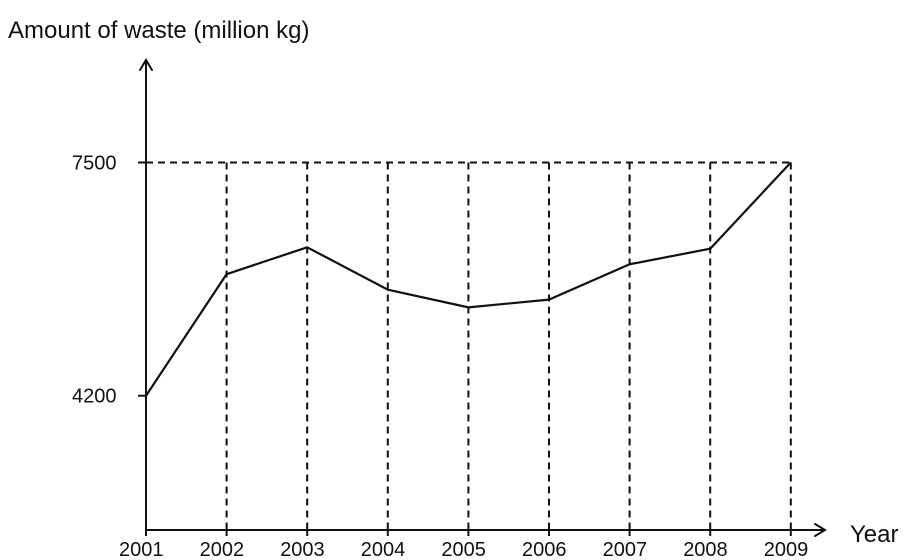 The height and width of the screenshot is (560, 912). Describe the element at coordinates (109, 280) in the screenshot. I see `y-tick-labels: 4200 7500` at that location.